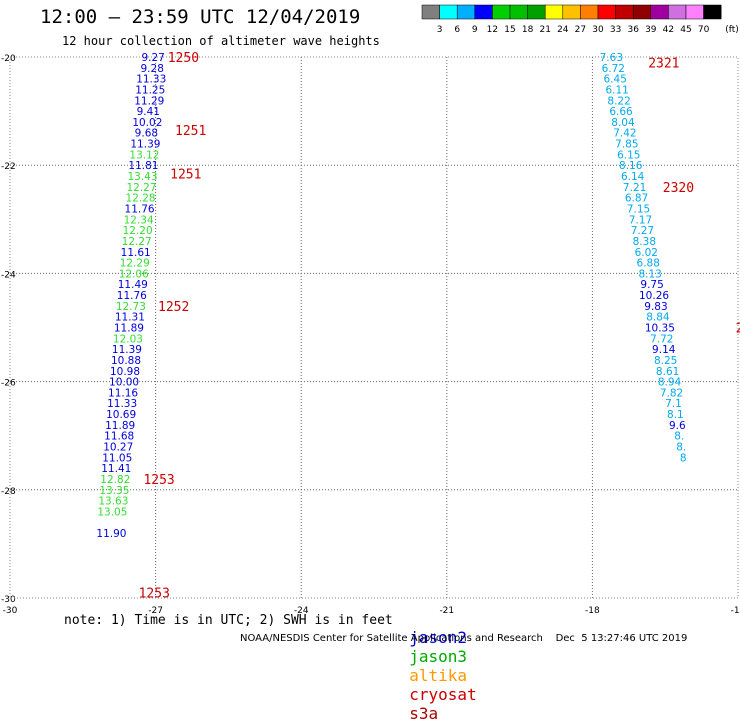  Describe the element at coordinates (668, 30) in the screenshot. I see `colorbar-label: 42` at that location.